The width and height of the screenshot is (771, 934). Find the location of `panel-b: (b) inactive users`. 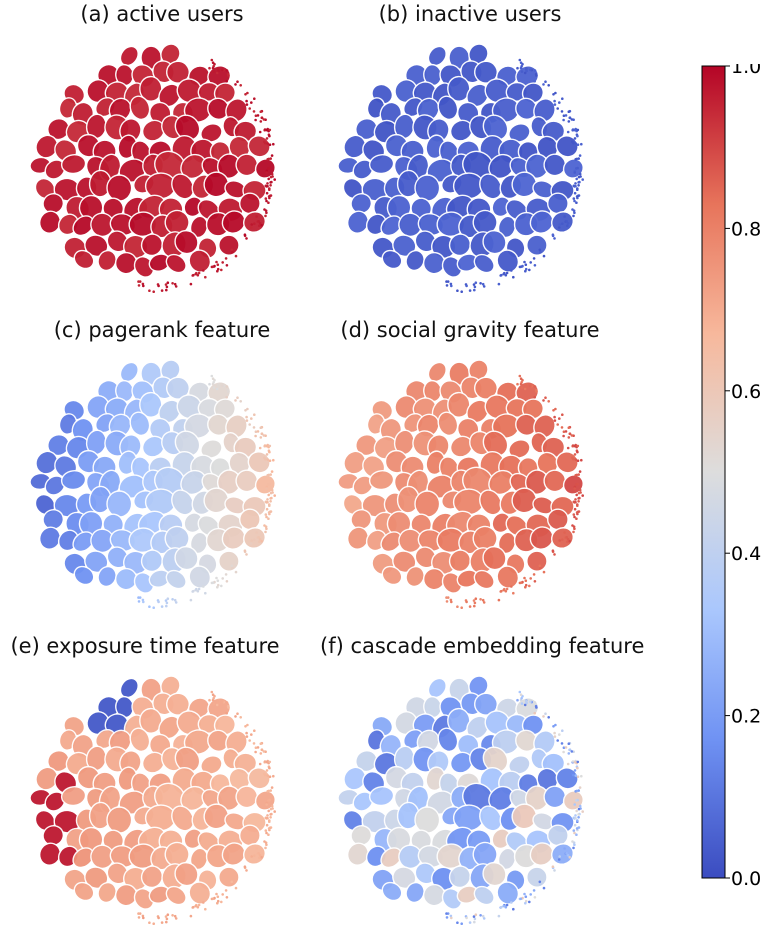

panel-b: (b) inactive users is located at coordinates (470, 152).